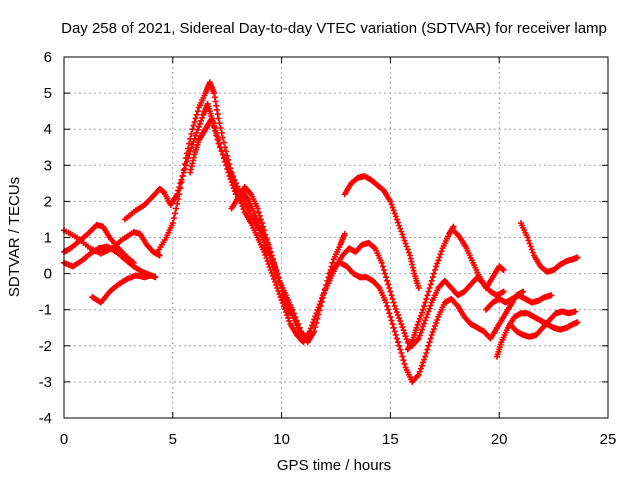 Image resolution: width=640 pixels, height=480 pixels. What do you see at coordinates (48, 238) in the screenshot?
I see `y-tick-label: 1` at bounding box center [48, 238].